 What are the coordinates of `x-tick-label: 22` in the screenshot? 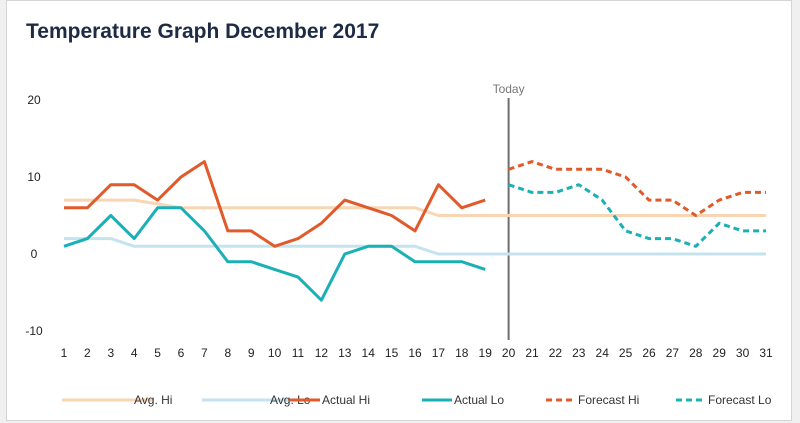 It's located at (556, 353).